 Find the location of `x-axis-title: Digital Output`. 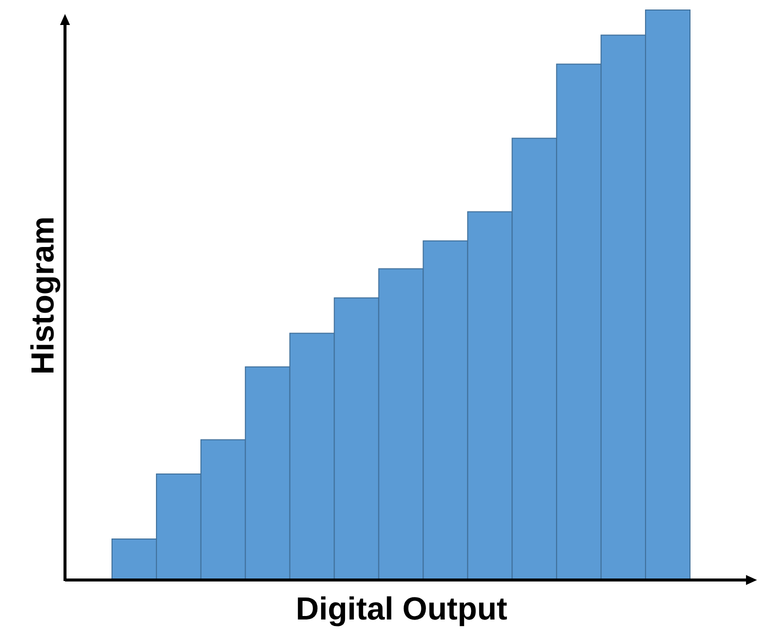

x-axis-title: Digital Output is located at coordinates (402, 608).